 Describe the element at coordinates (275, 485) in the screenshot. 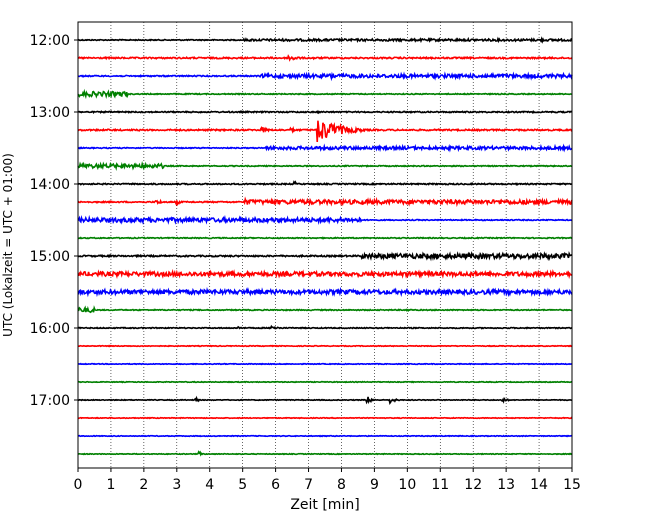

I see `x-tick-label-6: 6` at that location.